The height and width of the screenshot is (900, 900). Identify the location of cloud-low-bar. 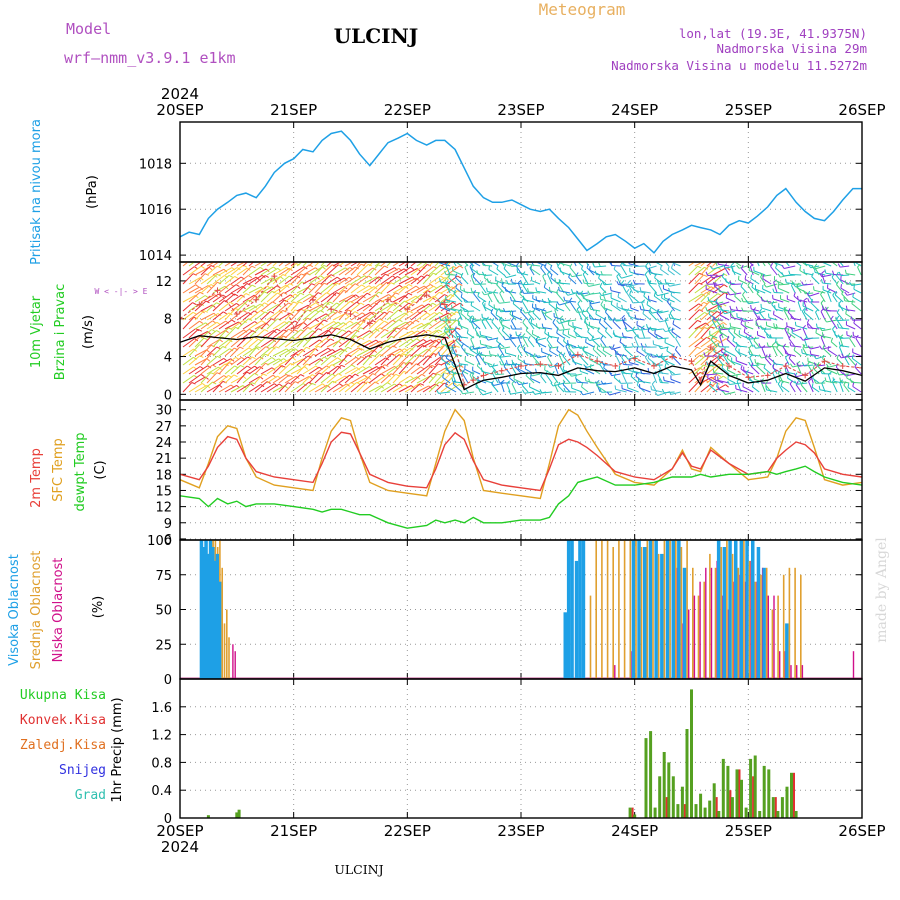
(235, 665).